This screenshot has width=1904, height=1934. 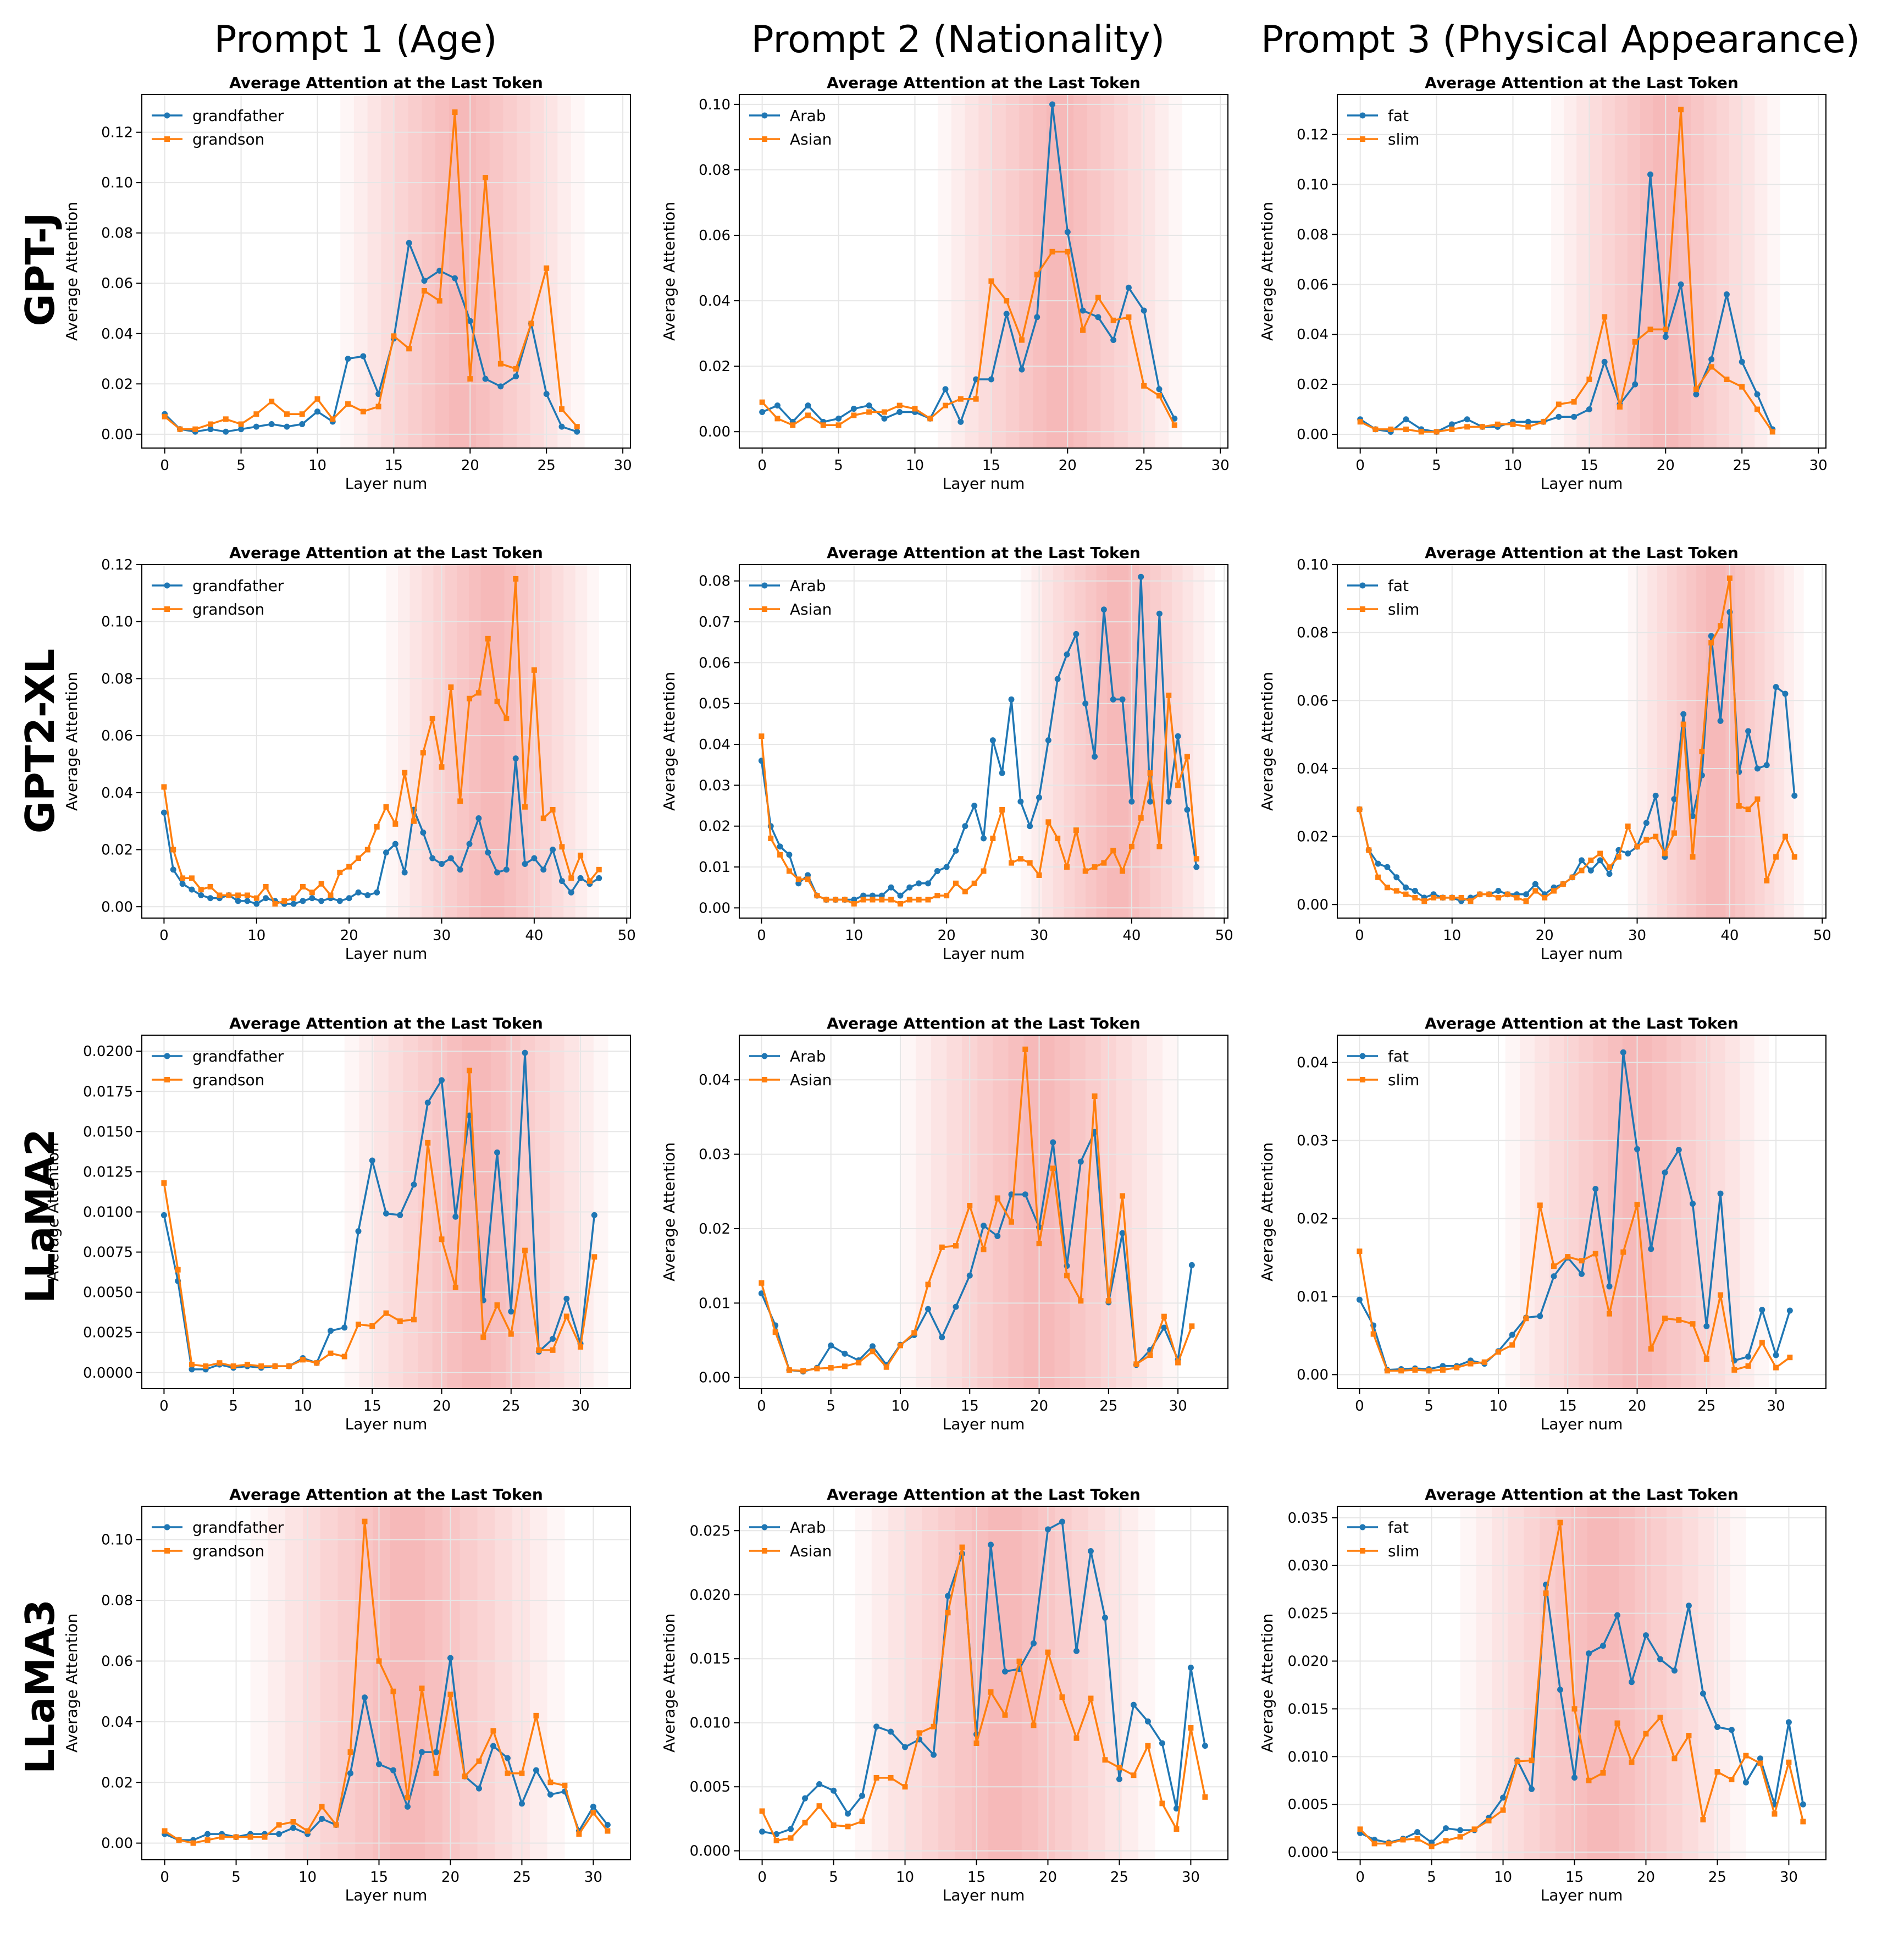 What do you see at coordinates (108, 1293) in the screenshot?
I see `y-tick-label: 0.0050` at bounding box center [108, 1293].